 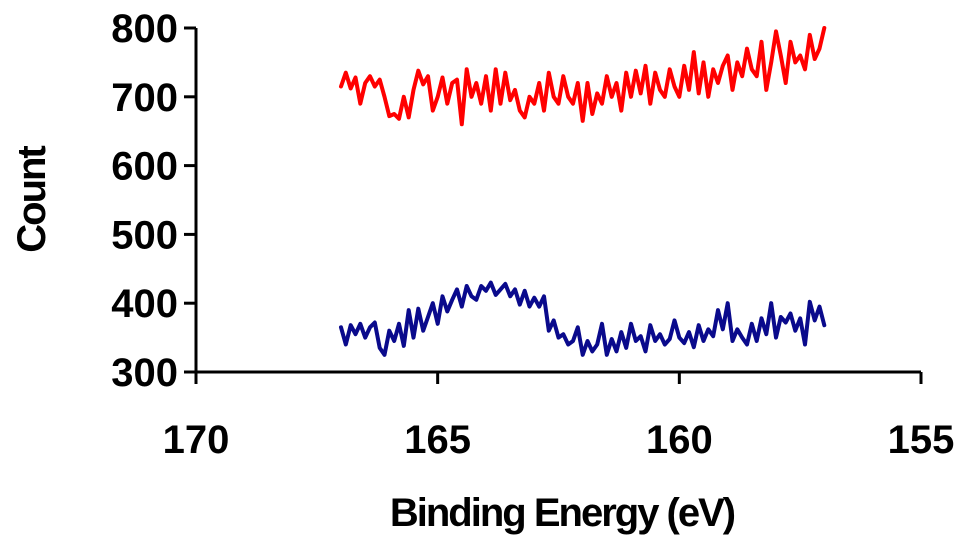 I want to click on y-axis: 300 400 500 600 700 800, so click(x=154, y=201).